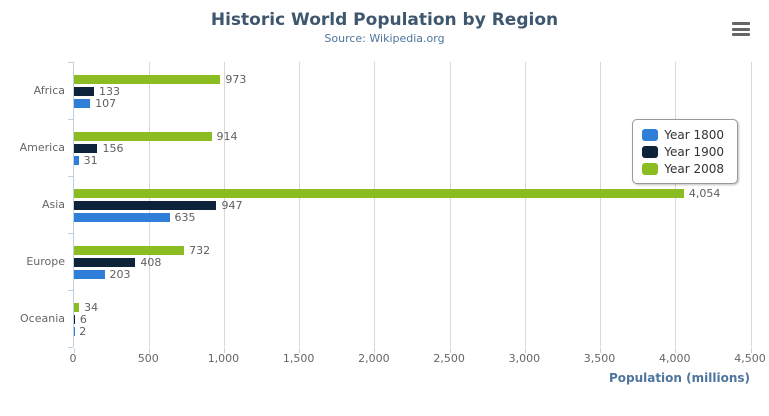  I want to click on x-axis-tick-label: 500, so click(148, 358).